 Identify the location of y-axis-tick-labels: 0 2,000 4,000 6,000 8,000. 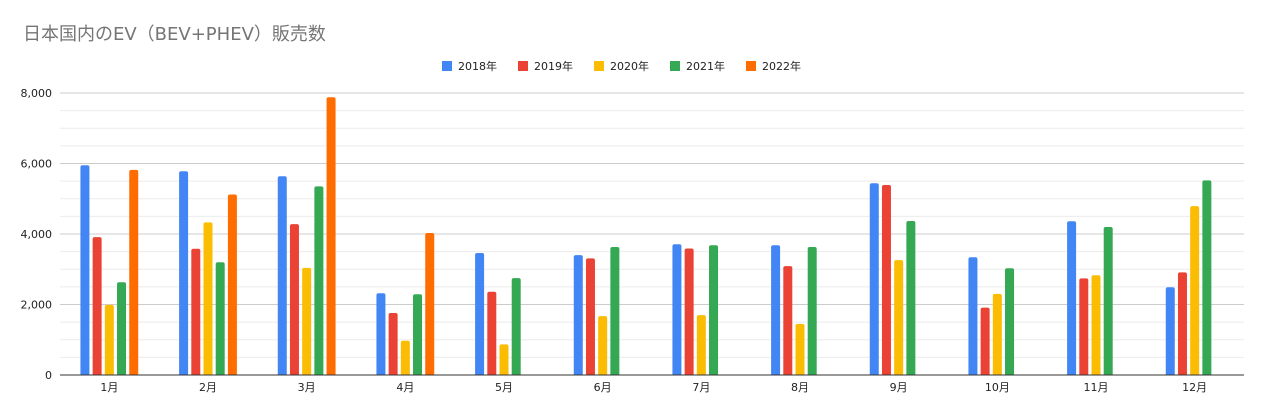
(37, 234).